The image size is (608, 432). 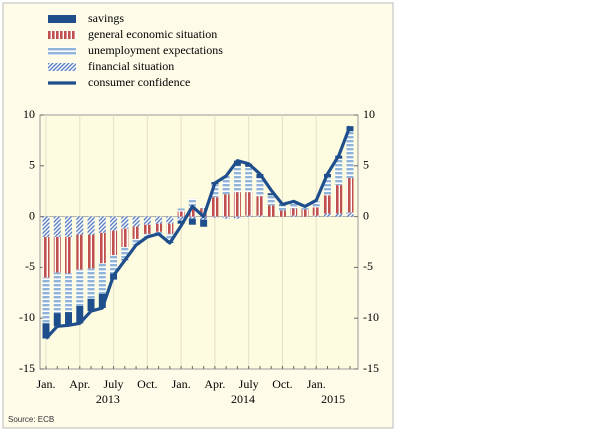 What do you see at coordinates (131, 66) in the screenshot?
I see `legend-label: financial situation` at bounding box center [131, 66].